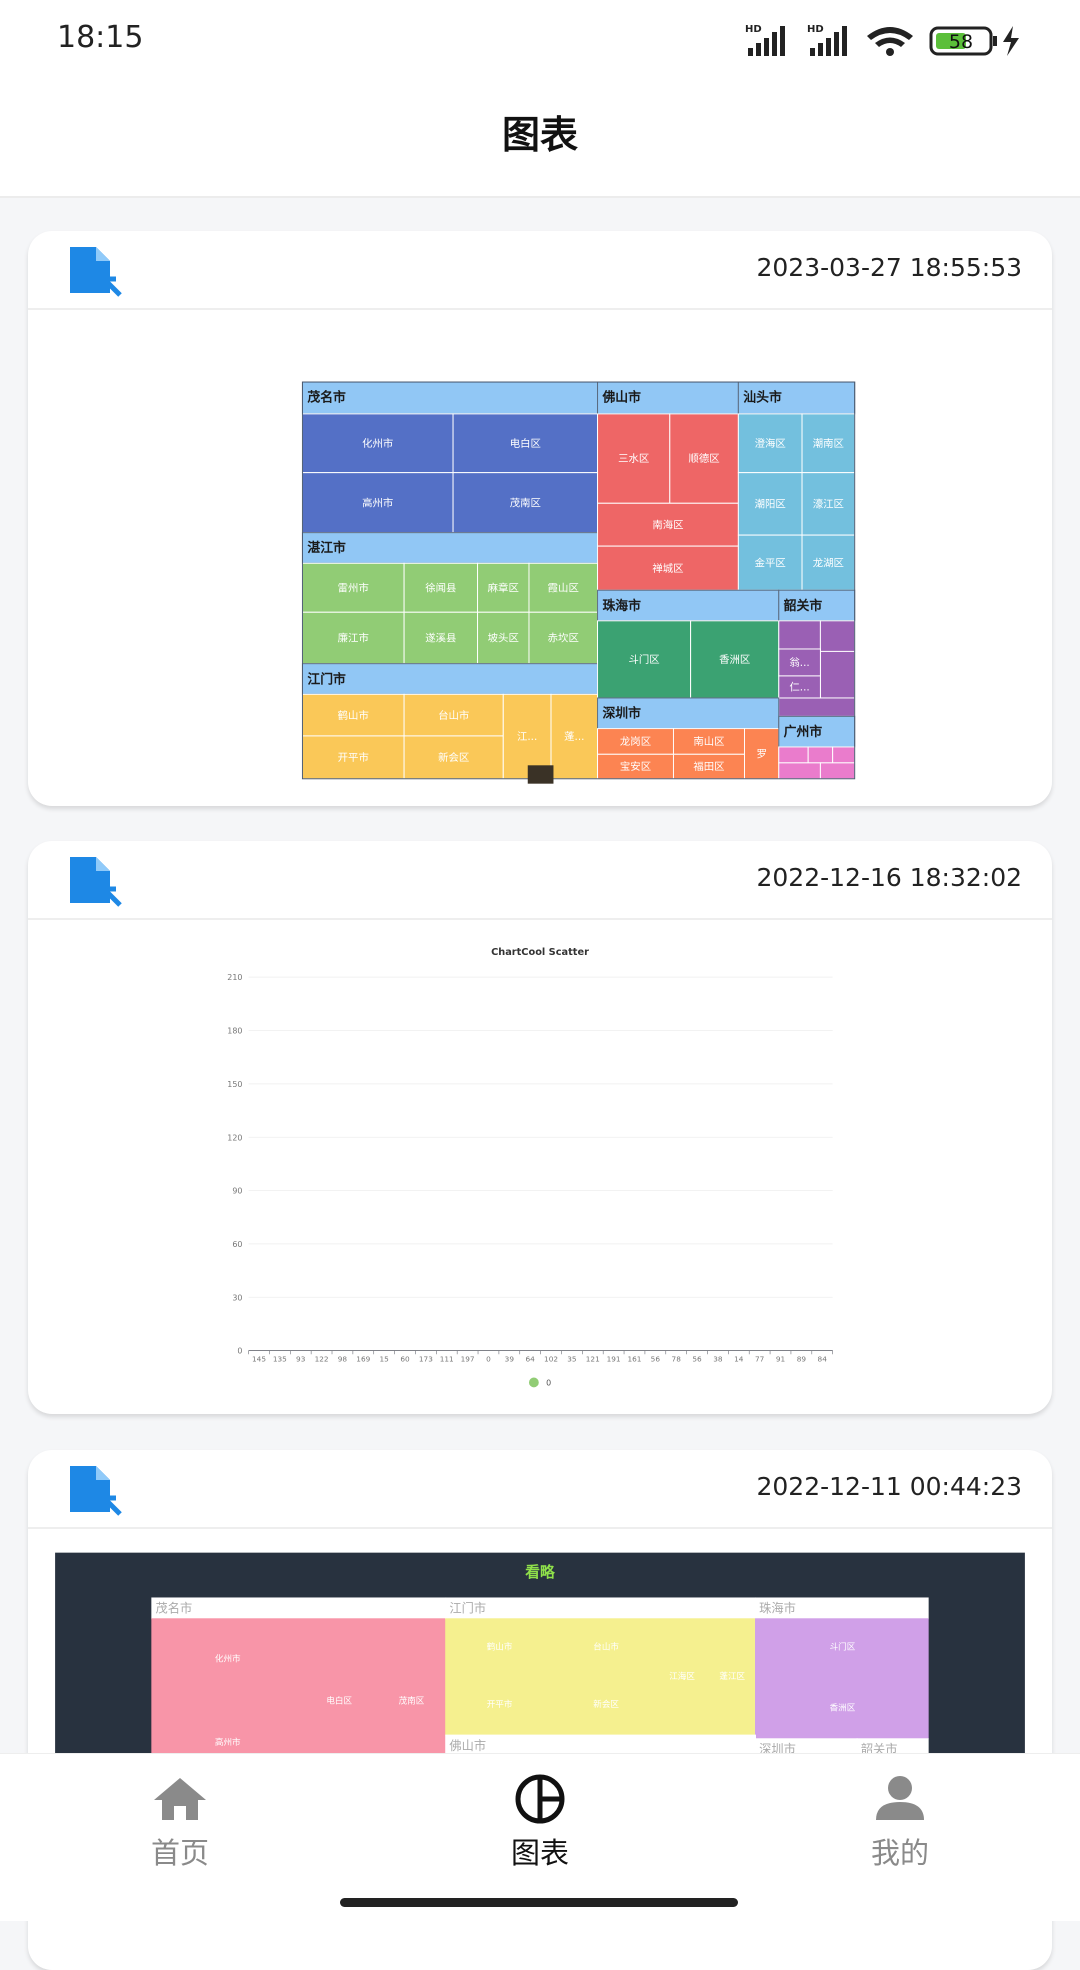  Describe the element at coordinates (770, 562) in the screenshot. I see `treemap-cell-label: 金平区` at that location.